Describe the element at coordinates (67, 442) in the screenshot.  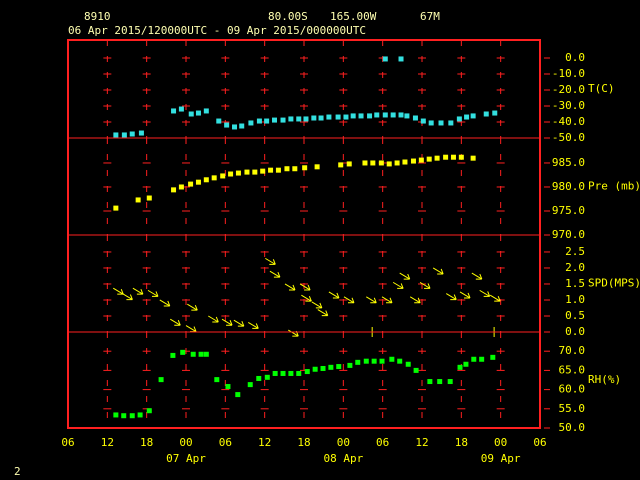
I see `x-tick-label: 06` at that location.